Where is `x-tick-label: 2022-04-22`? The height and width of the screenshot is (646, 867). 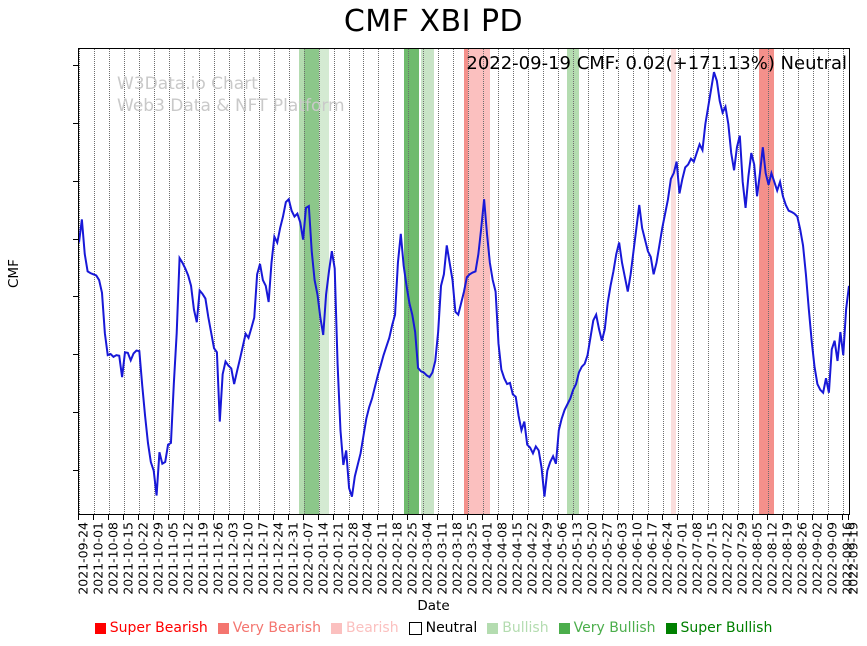
x-tick-label: 2022-04-22 is located at coordinates (532, 558).